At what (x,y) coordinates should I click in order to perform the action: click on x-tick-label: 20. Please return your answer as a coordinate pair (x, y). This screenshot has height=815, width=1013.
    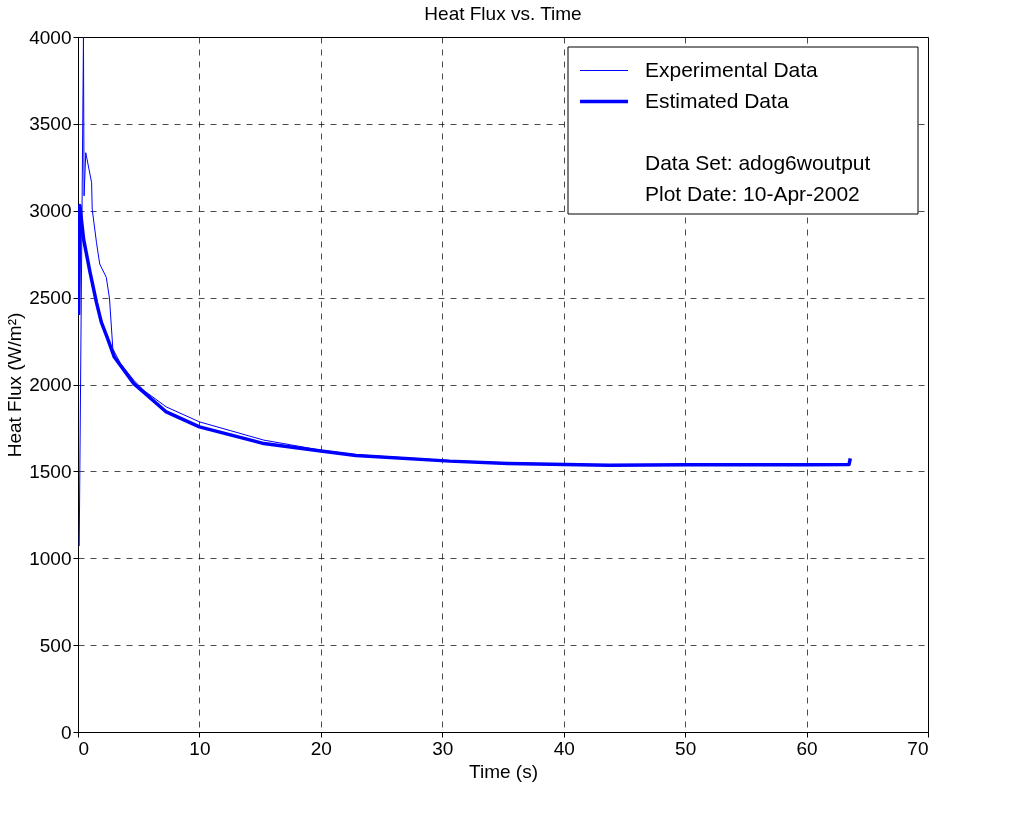
    Looking at the image, I should click on (321, 748).